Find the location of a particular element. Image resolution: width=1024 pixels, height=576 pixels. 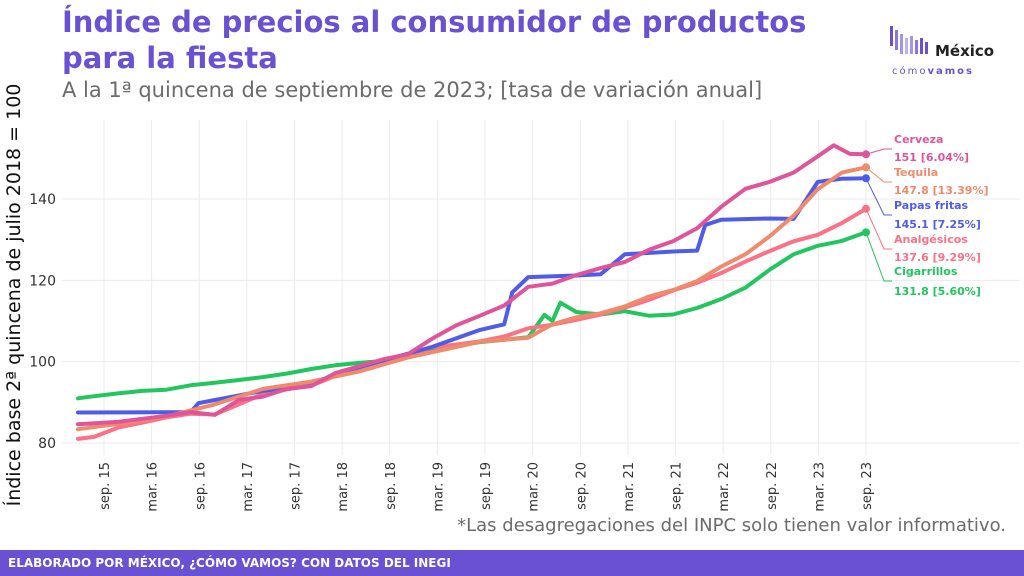

x-tick-label: mar. 23 is located at coordinates (819, 487).